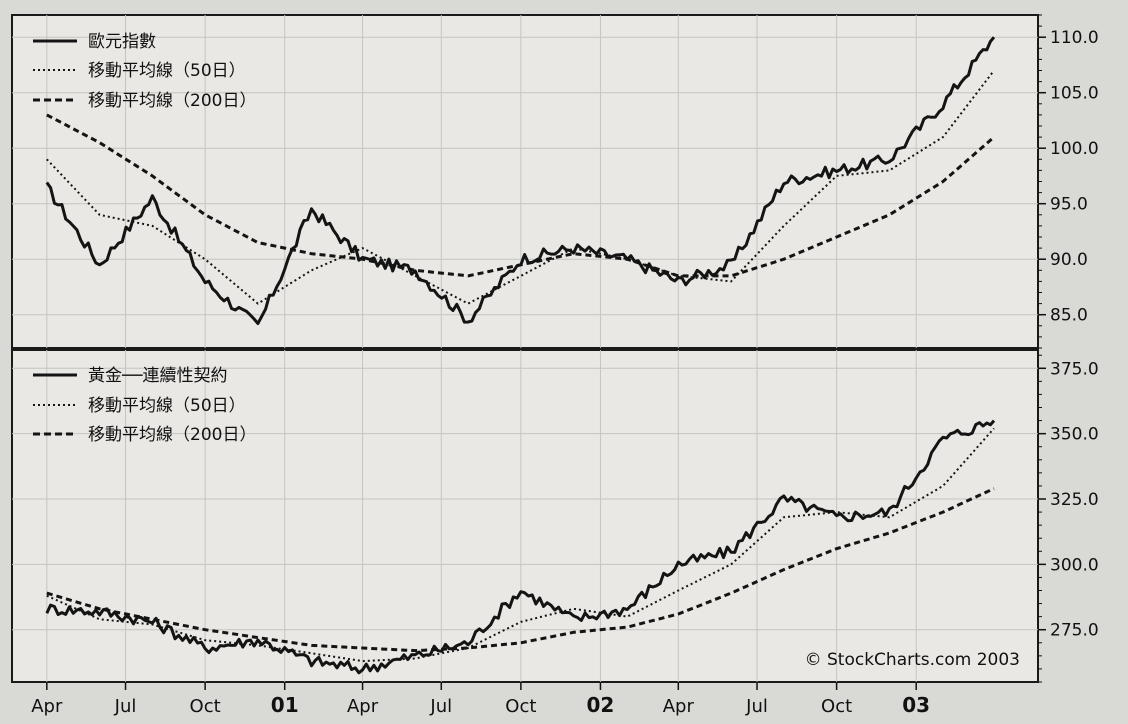 This screenshot has width=1128, height=724. I want to click on x-tick-label: 03, so click(916, 705).